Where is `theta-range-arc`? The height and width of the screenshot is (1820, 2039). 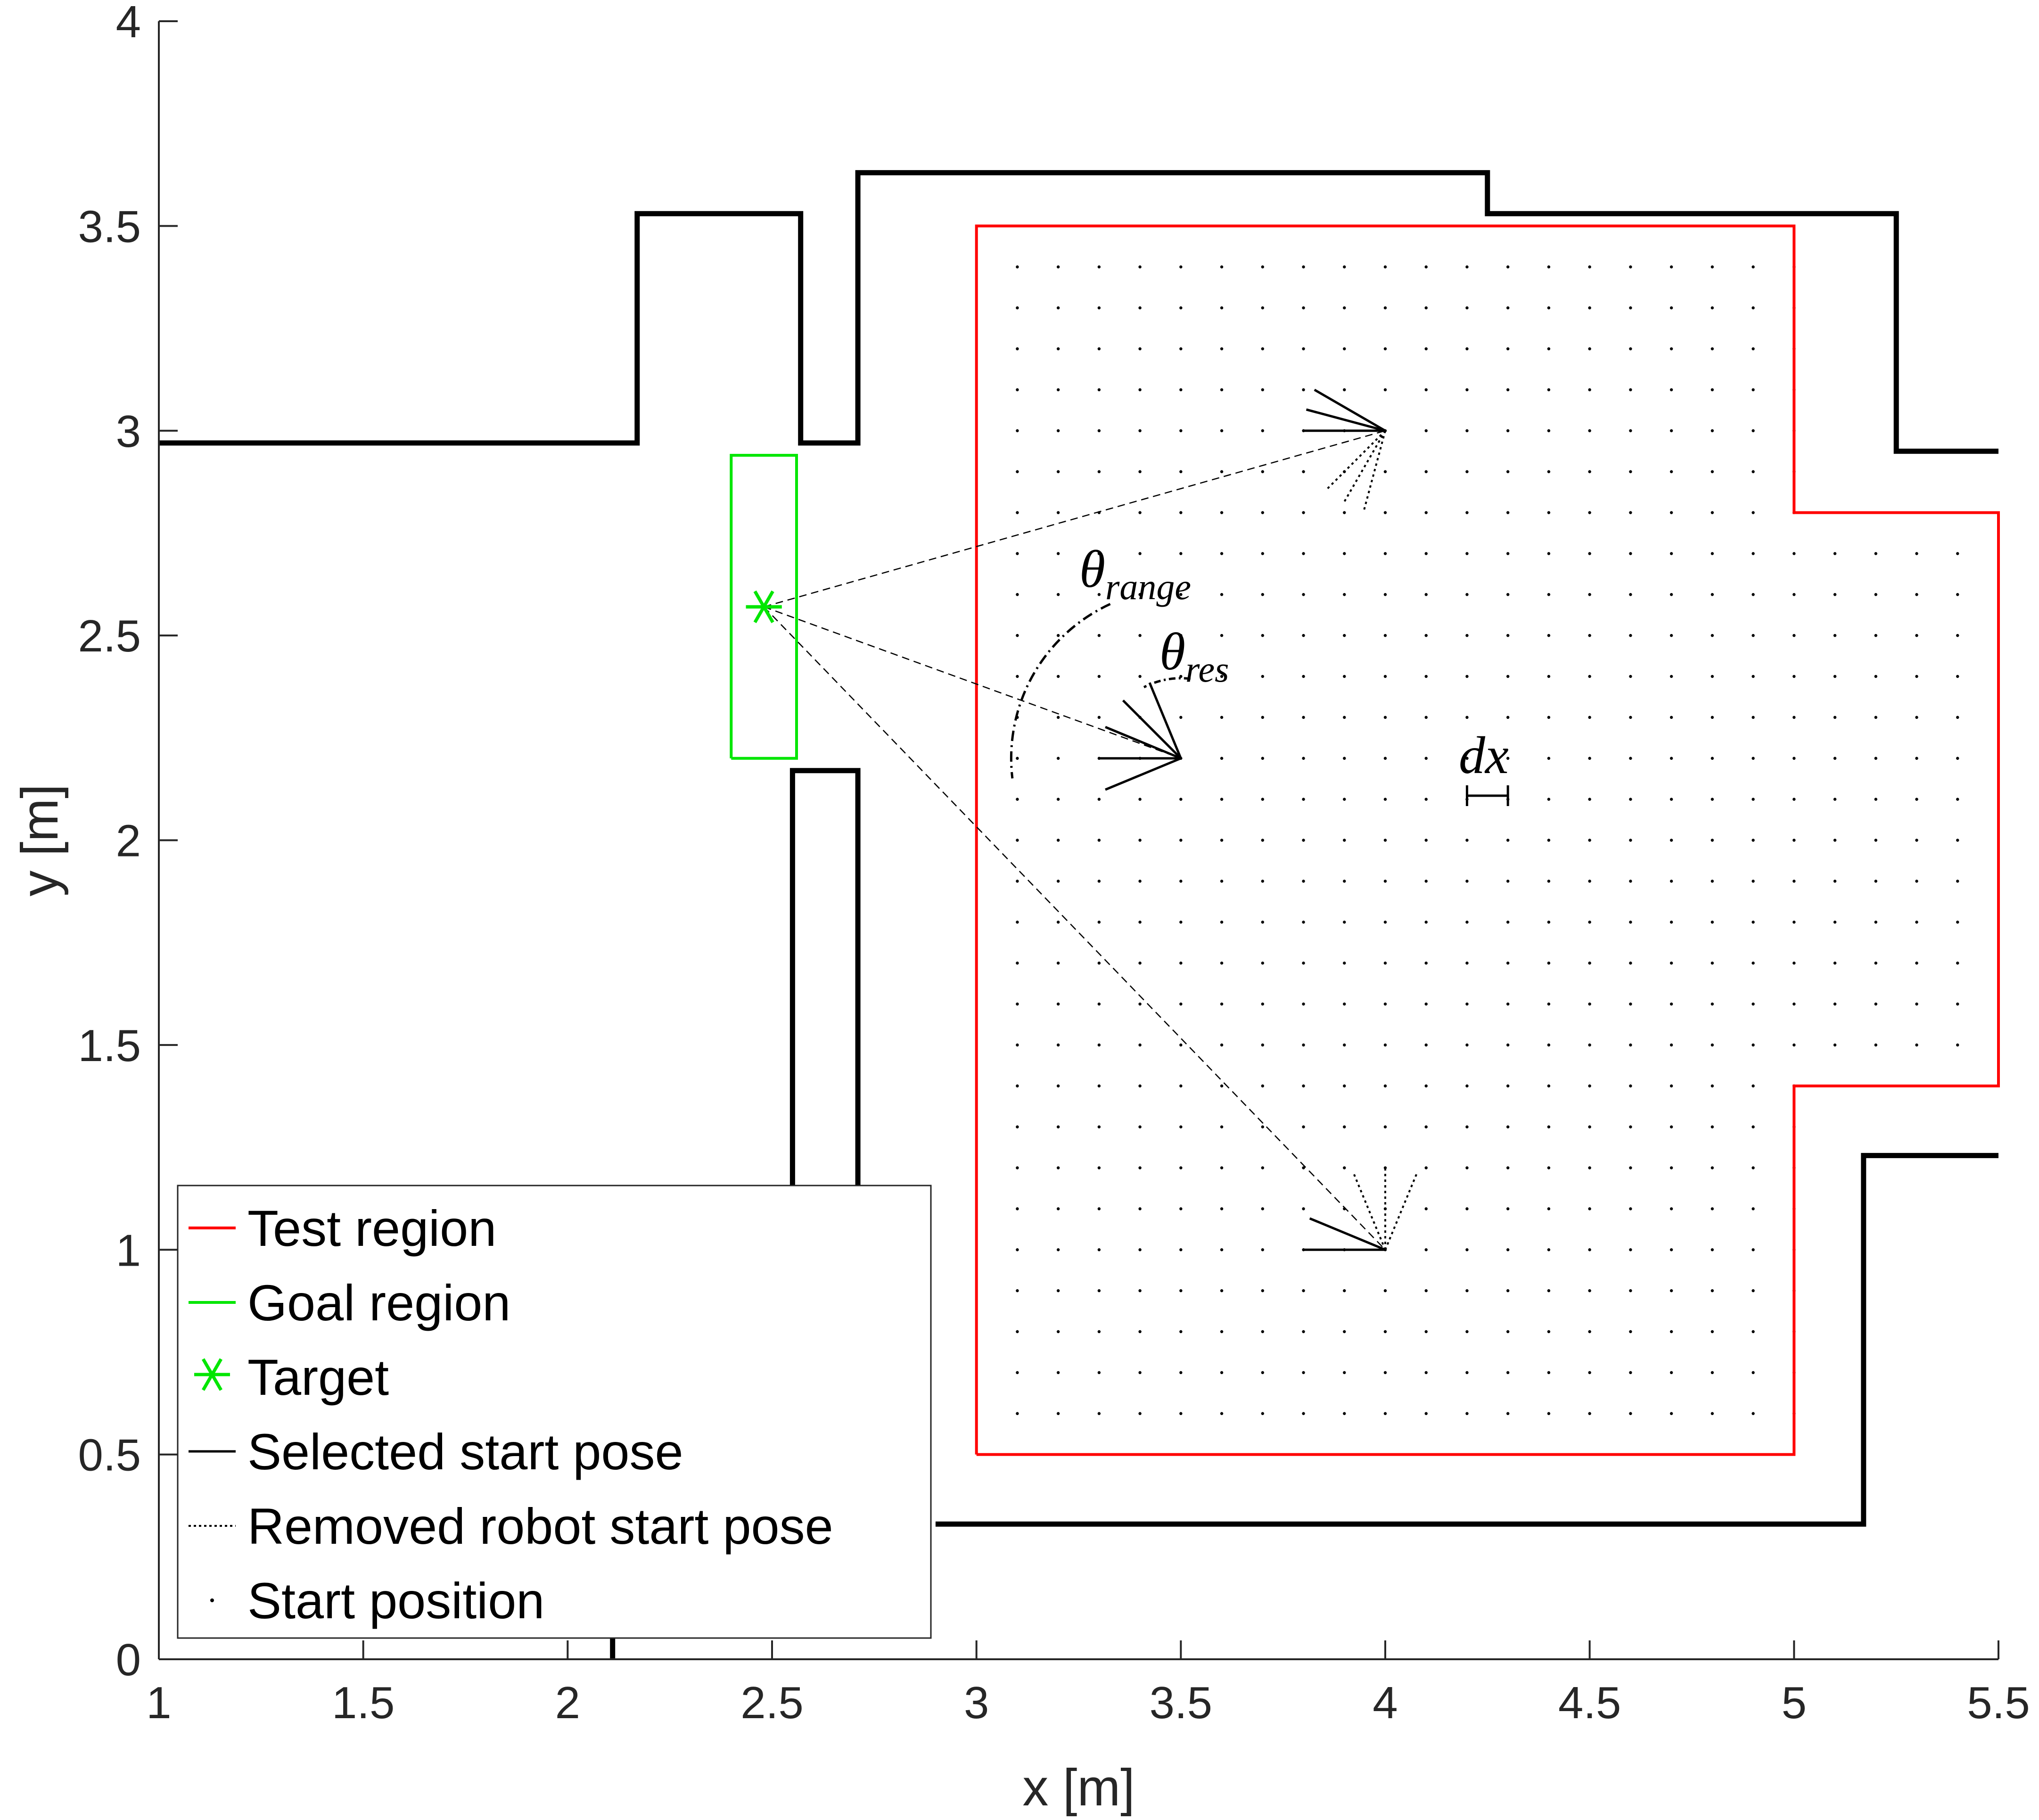
theta-range-arc is located at coordinates (1060, 691).